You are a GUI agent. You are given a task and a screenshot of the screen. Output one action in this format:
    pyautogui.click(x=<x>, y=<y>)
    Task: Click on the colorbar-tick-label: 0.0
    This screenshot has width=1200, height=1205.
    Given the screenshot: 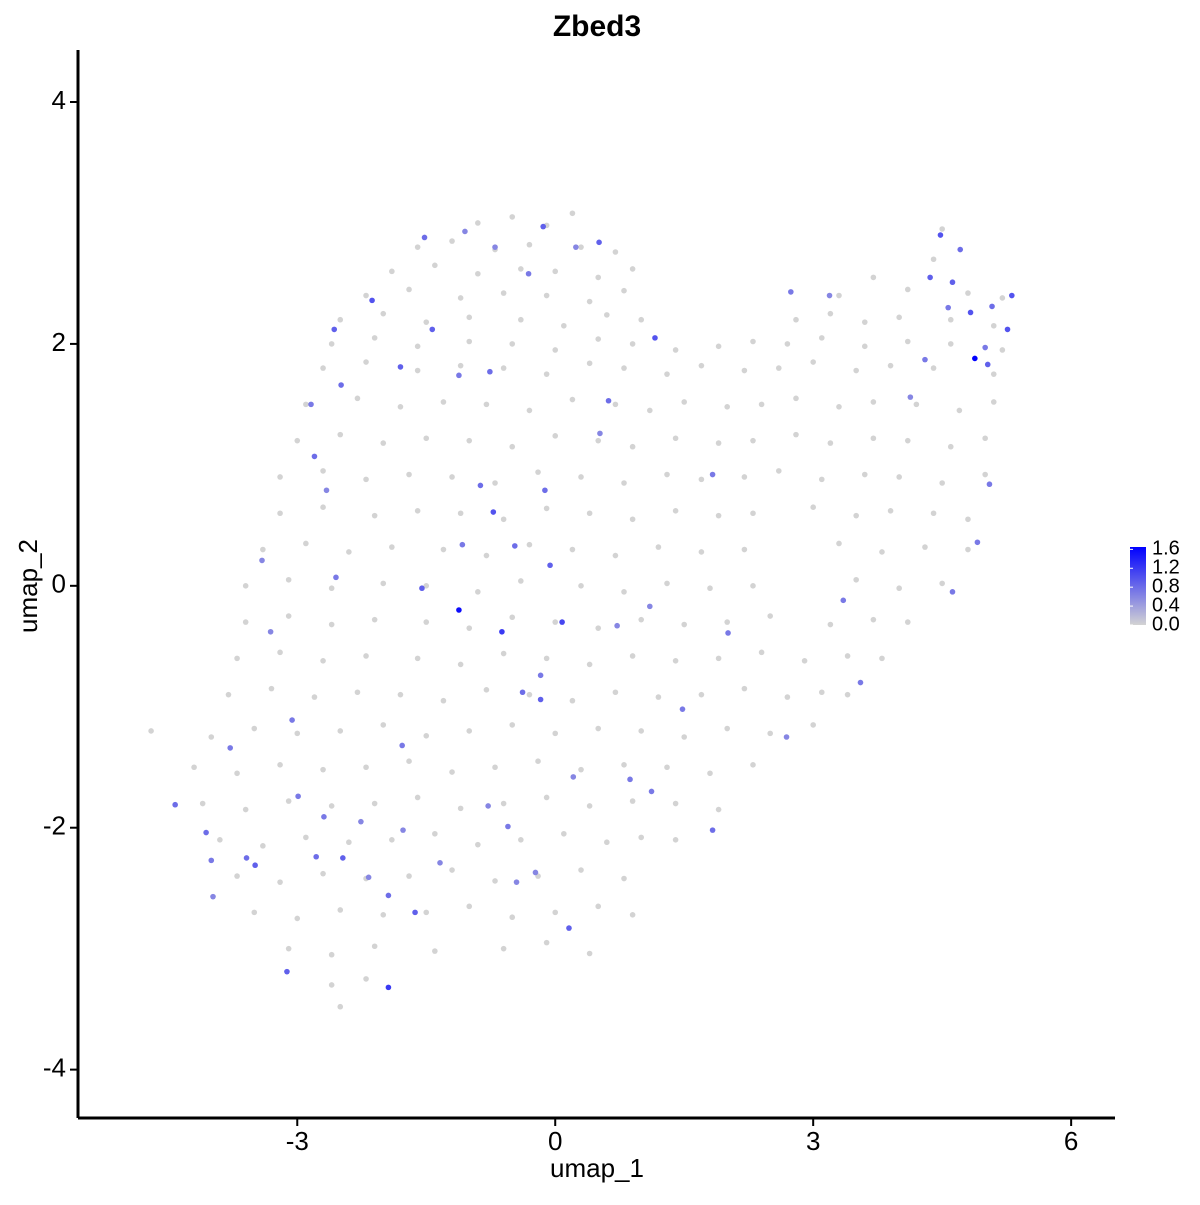 What is the action you would take?
    pyautogui.click(x=1166, y=624)
    